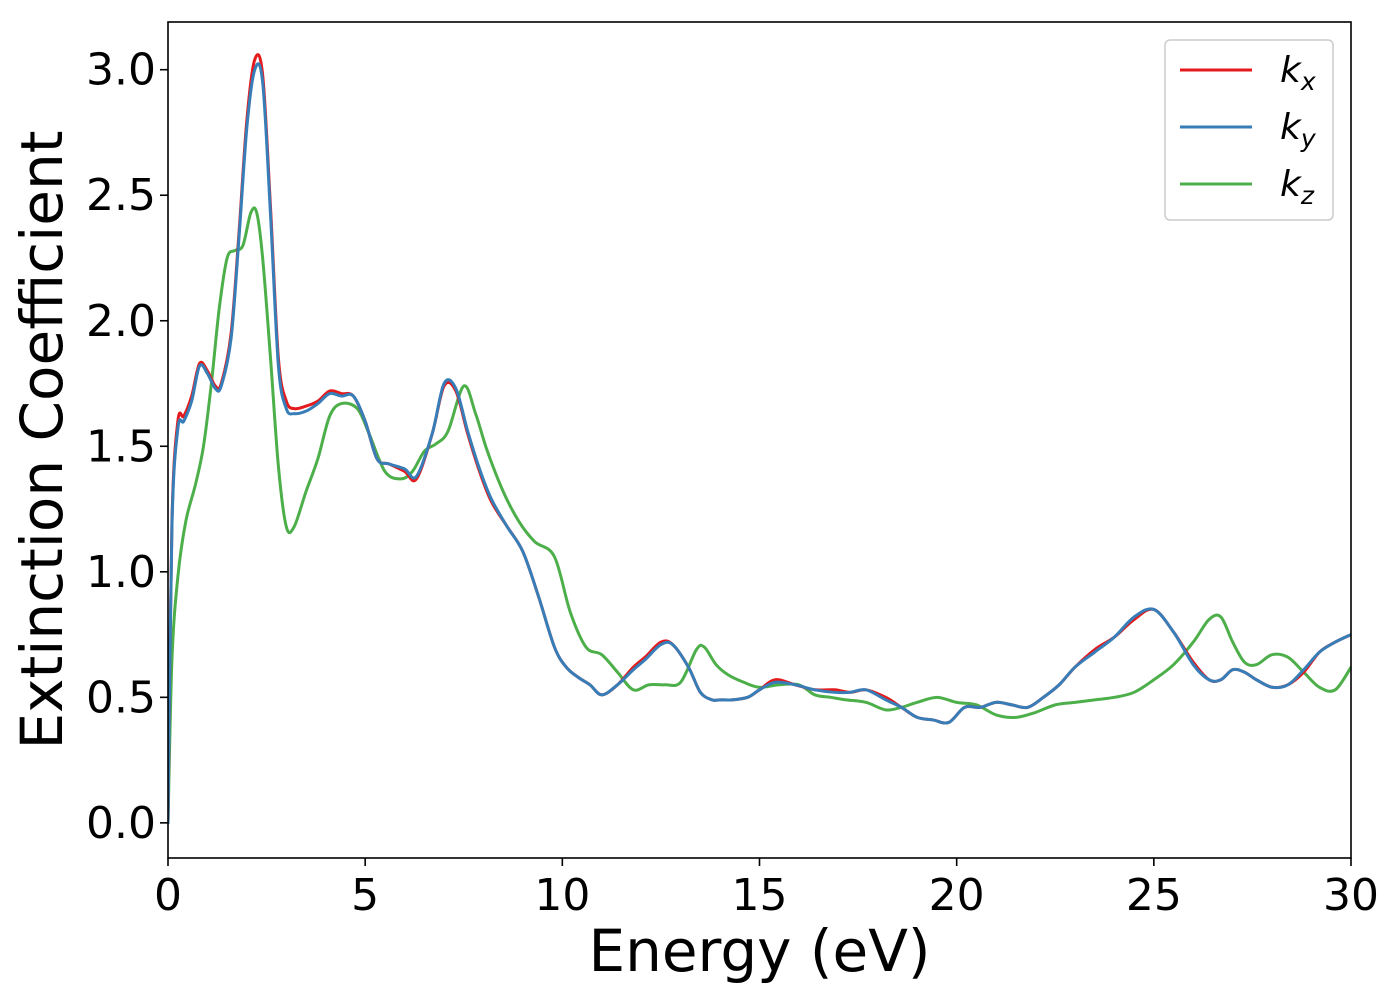 The image size is (1400, 1000). I want to click on y-tick-label: 2.5, so click(121, 195).